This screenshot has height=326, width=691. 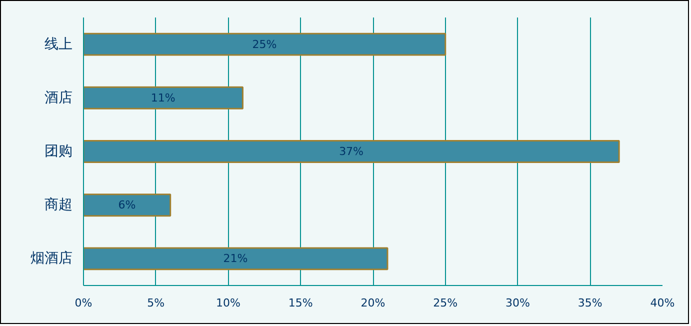 I want to click on x-tick-label: 35%, so click(x=590, y=303).